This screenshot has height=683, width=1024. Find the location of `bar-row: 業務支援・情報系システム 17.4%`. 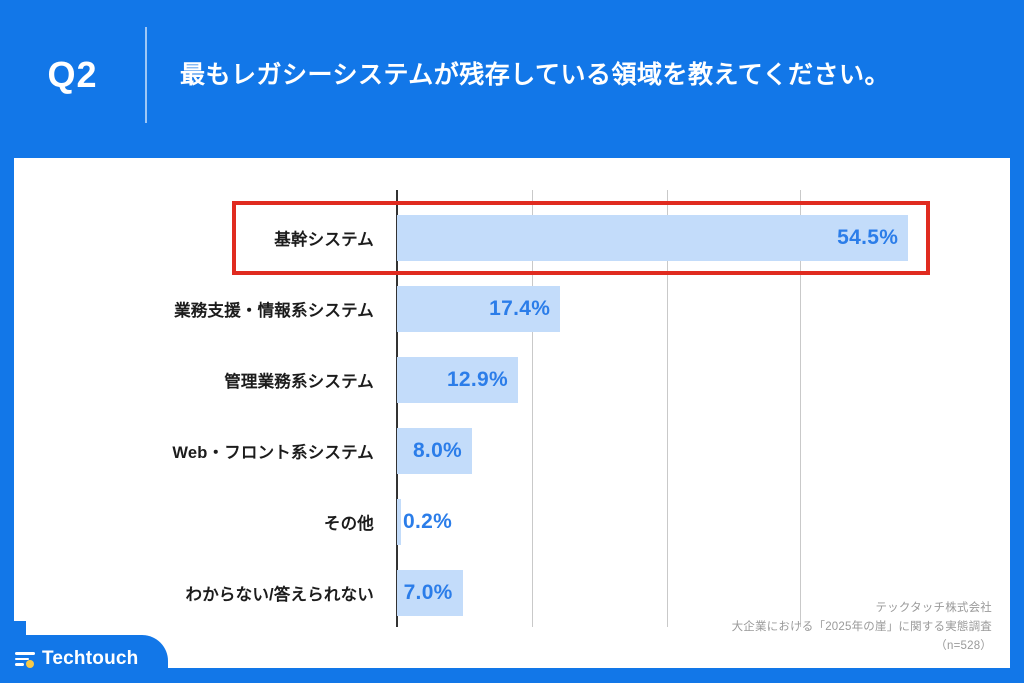

bar-row: 業務支援・情報系システム 17.4% is located at coordinates (512, 309).